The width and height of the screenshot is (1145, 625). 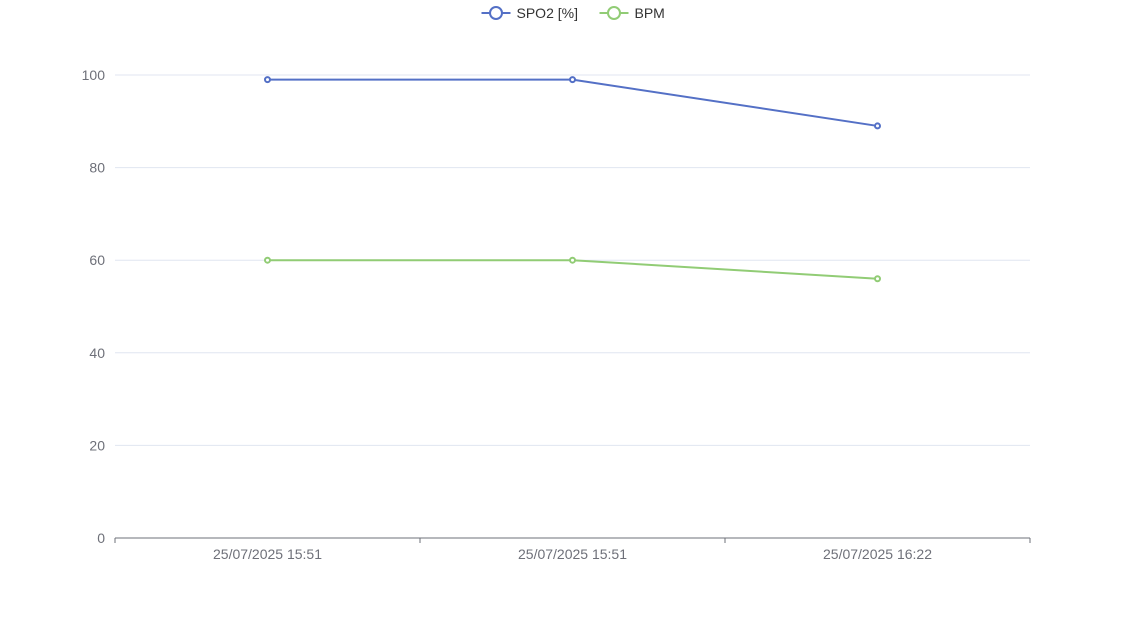 I want to click on y-tick-label: 0, so click(x=101, y=538).